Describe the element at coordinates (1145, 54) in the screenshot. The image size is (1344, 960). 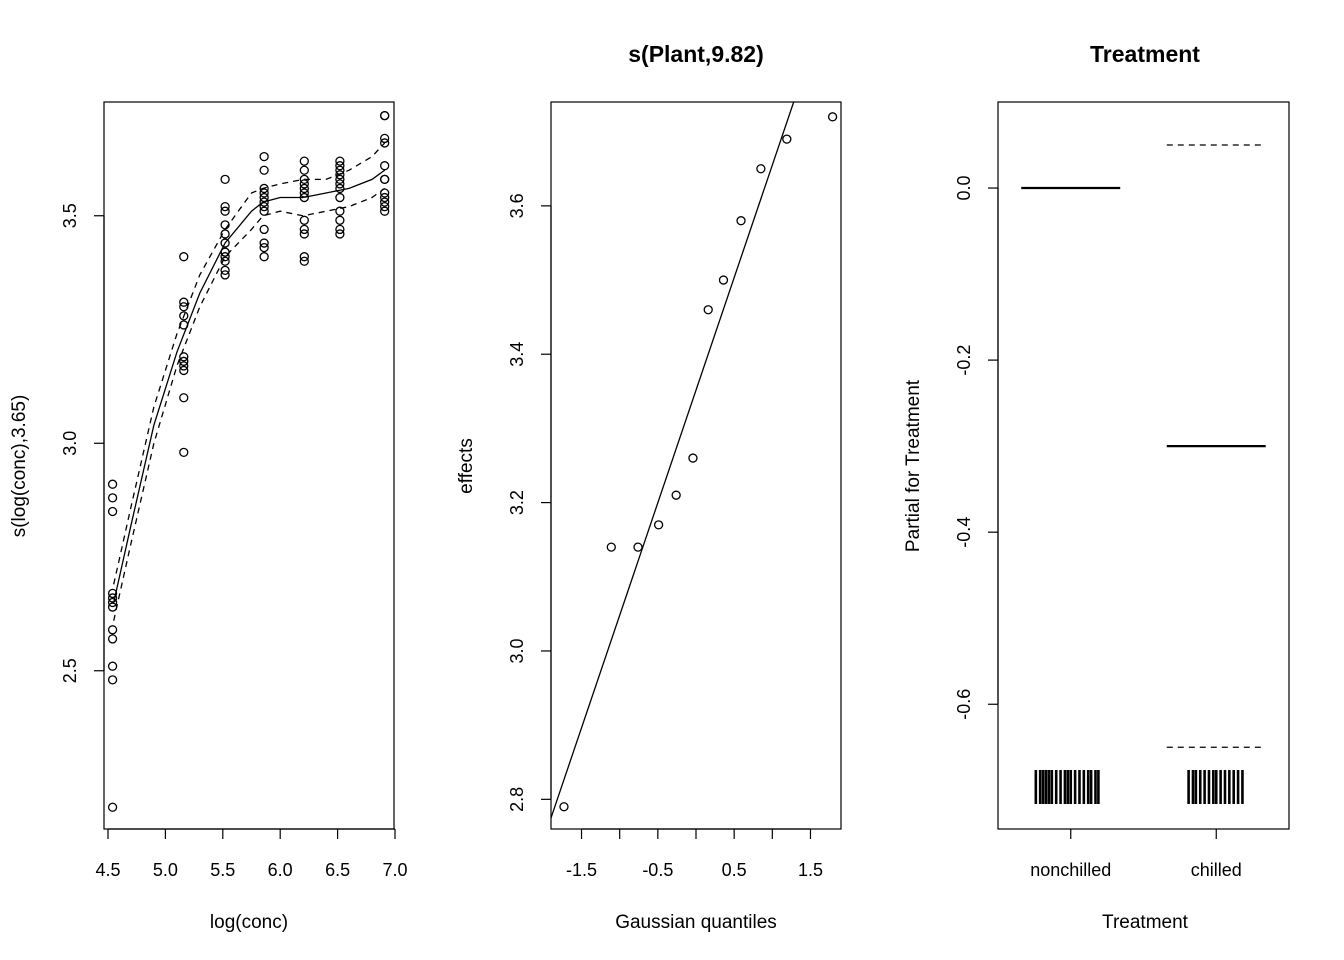
I see `panel-3-title: Treatment` at that location.